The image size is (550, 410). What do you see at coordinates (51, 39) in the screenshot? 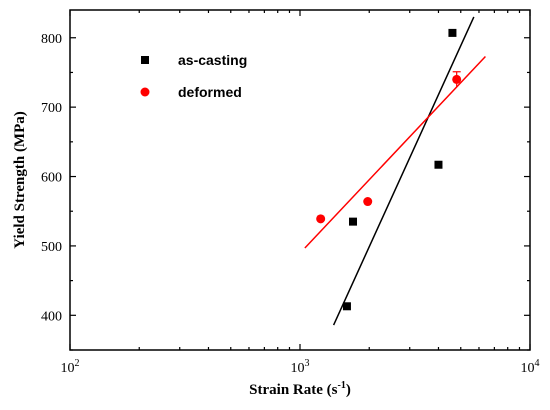
I see `y-tick-label: 800` at bounding box center [51, 39].